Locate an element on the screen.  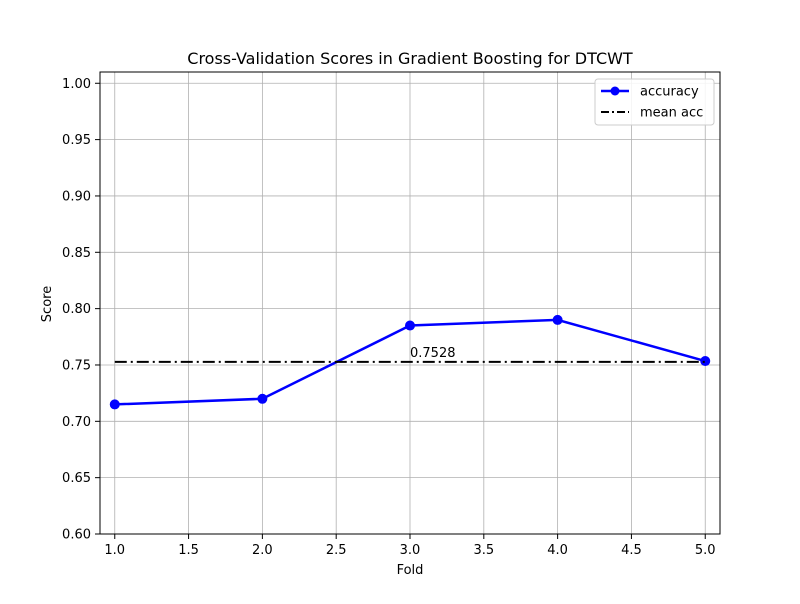
x-tick-label: 1.0 is located at coordinates (114, 550).